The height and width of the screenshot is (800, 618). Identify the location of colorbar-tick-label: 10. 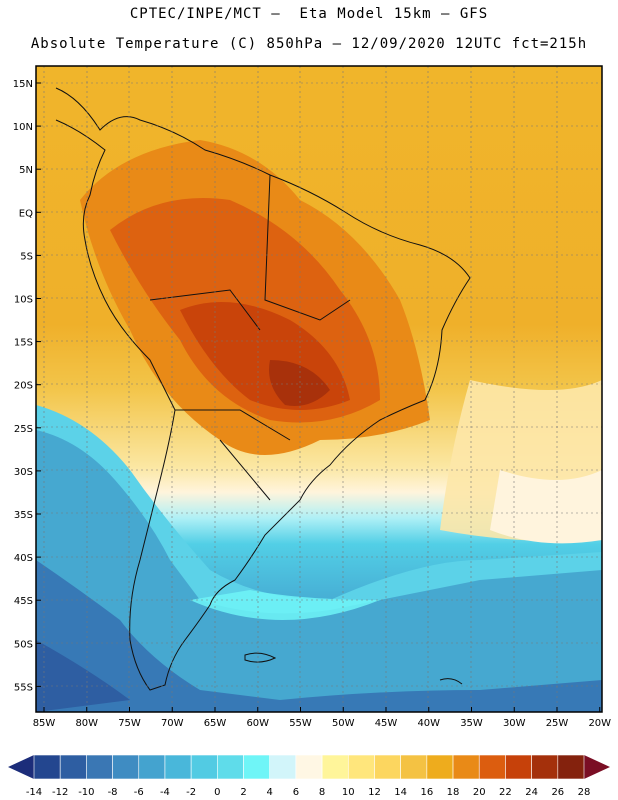
(348, 792).